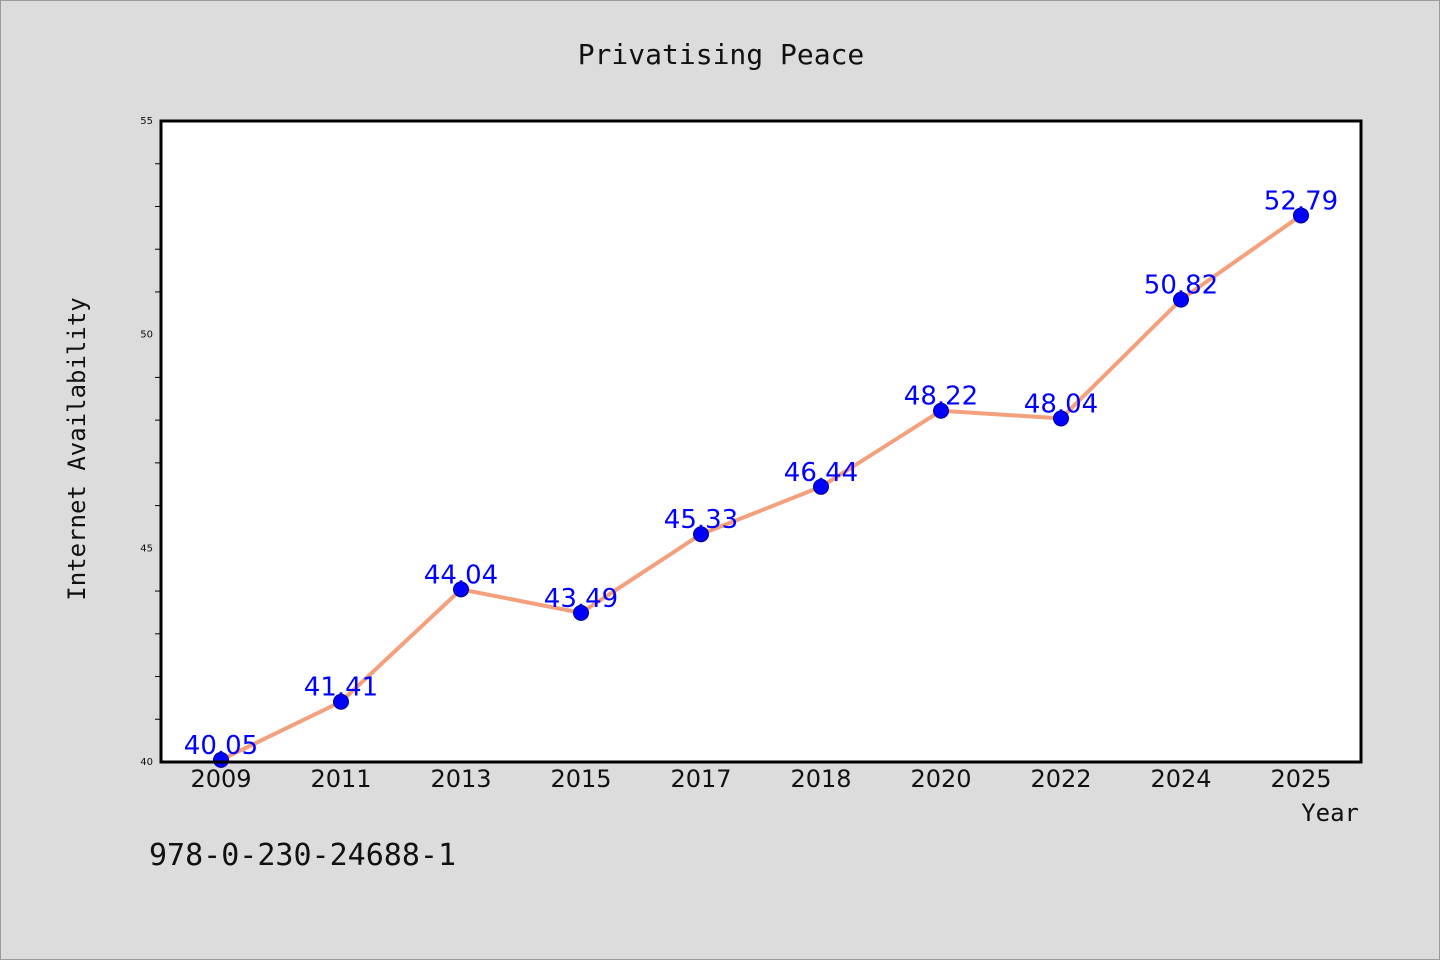 Image resolution: width=1440 pixels, height=960 pixels. I want to click on y-tick-label: 45, so click(146, 548).